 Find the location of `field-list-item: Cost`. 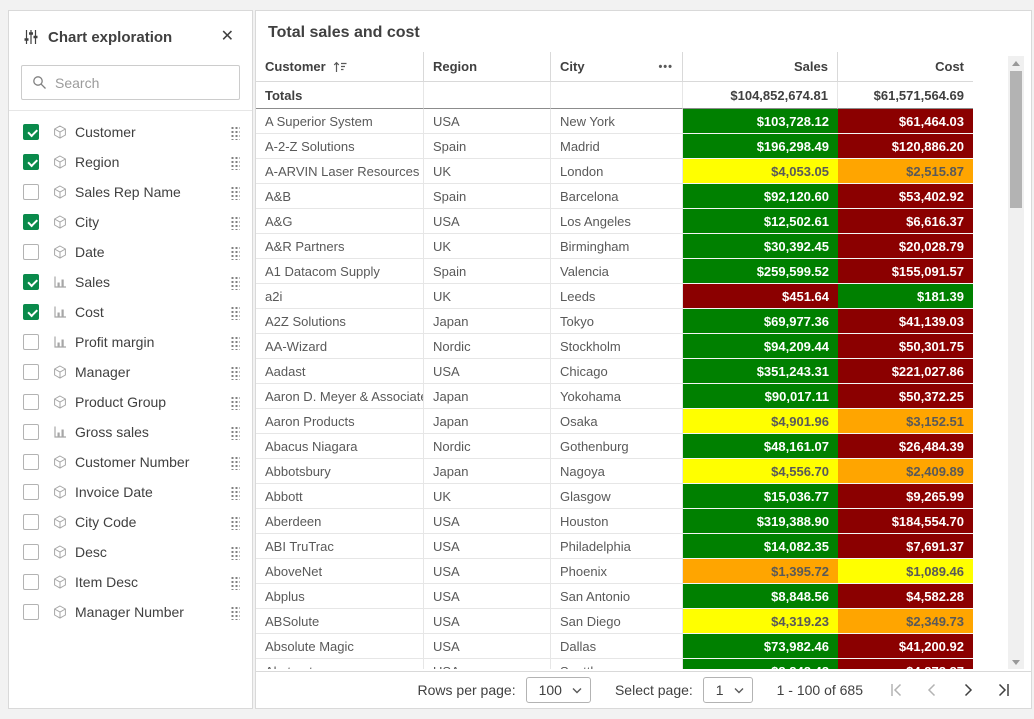

field-list-item: Cost is located at coordinates (130, 312).